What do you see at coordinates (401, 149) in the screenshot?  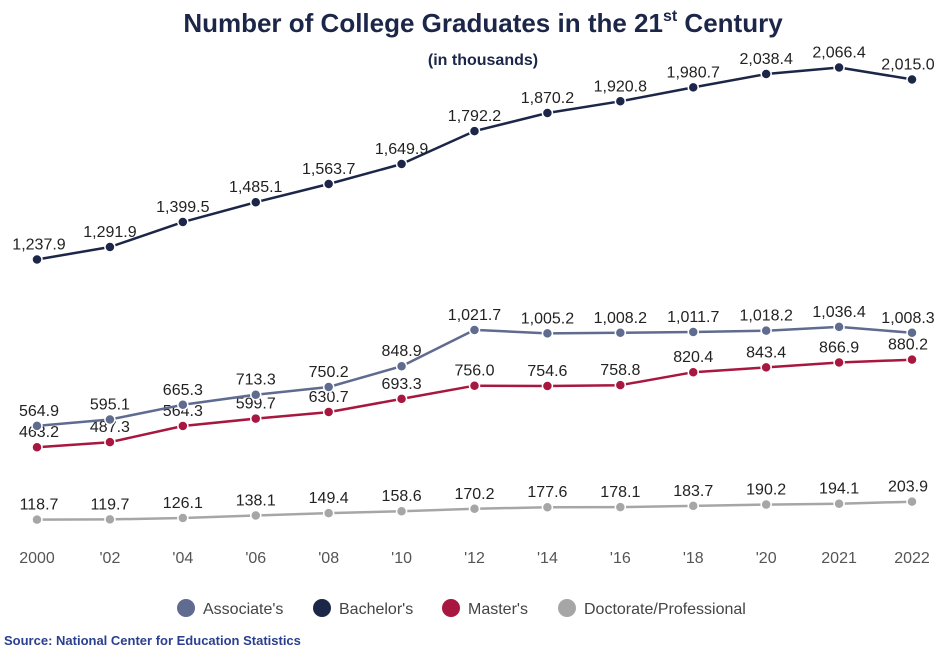 I see `data-label-bachelor-s: 1,649.9` at bounding box center [401, 149].